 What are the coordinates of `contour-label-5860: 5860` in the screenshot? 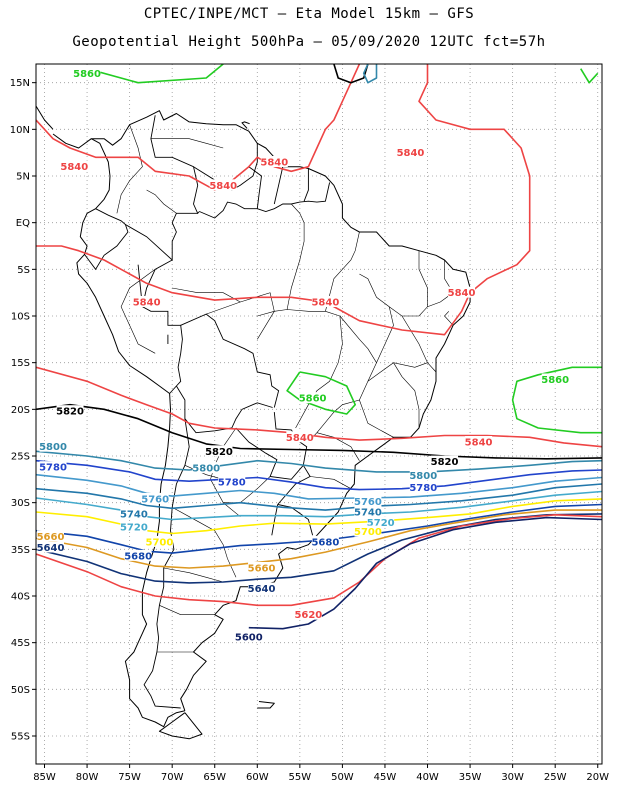 It's located at (313, 399).